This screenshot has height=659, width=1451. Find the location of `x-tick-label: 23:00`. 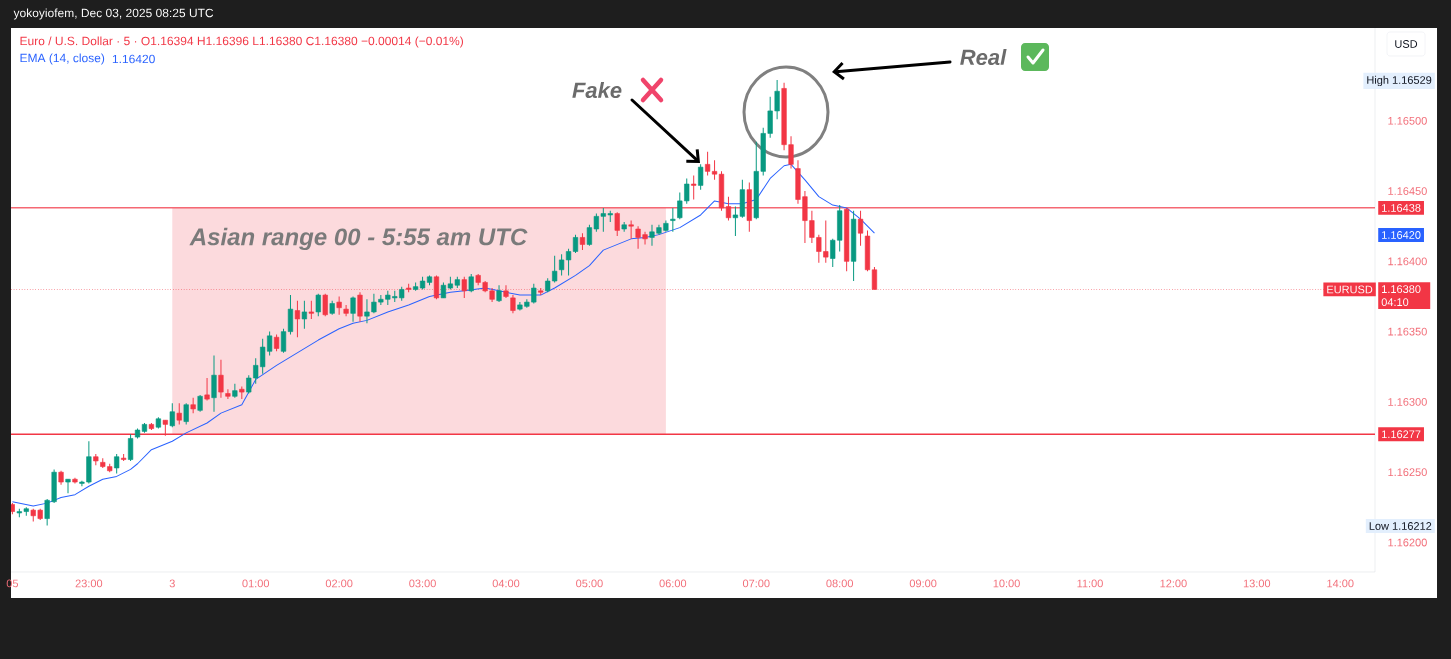

x-tick-label: 23:00 is located at coordinates (89, 583).